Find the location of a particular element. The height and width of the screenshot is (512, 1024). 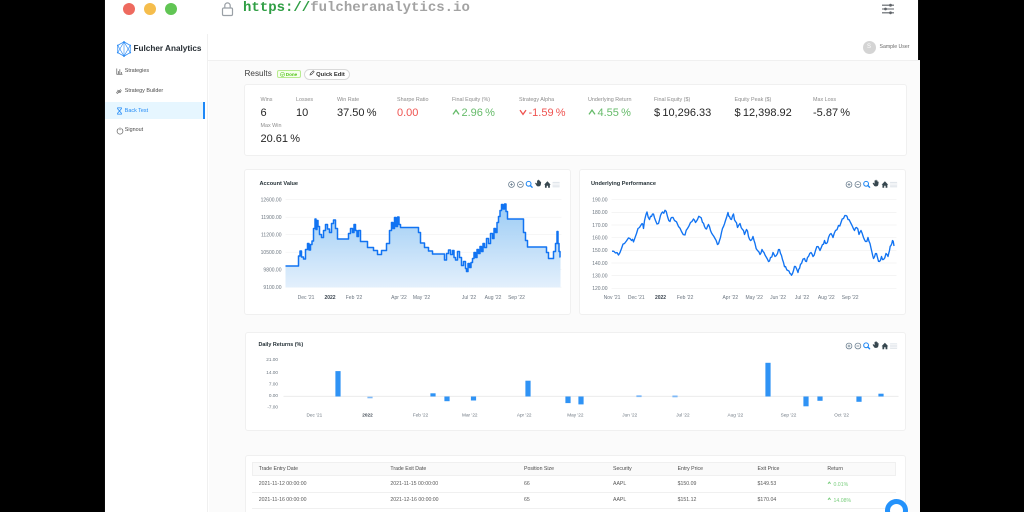

svg-text: 11900.00 is located at coordinates (271, 218).